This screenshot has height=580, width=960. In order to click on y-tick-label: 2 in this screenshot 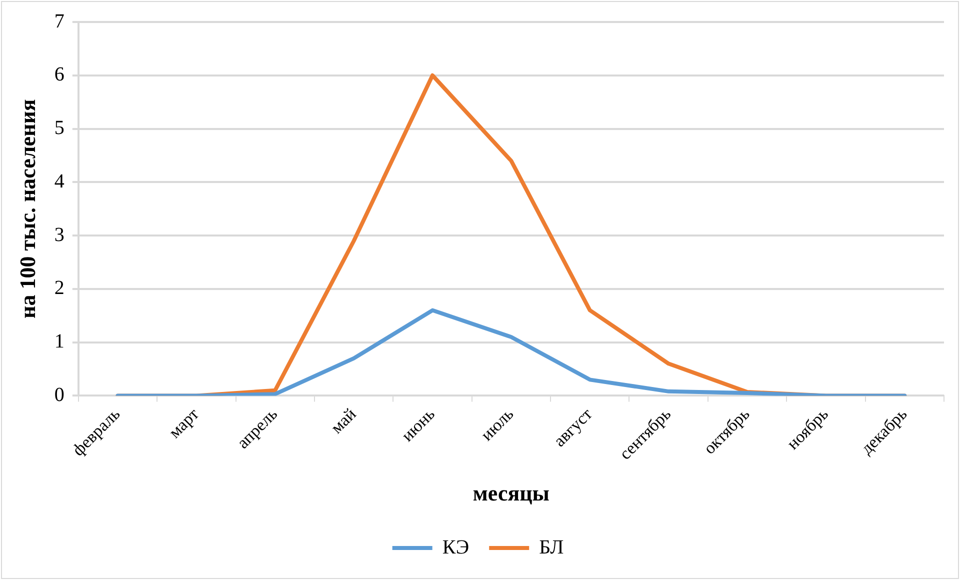, I will do `click(59, 288)`.